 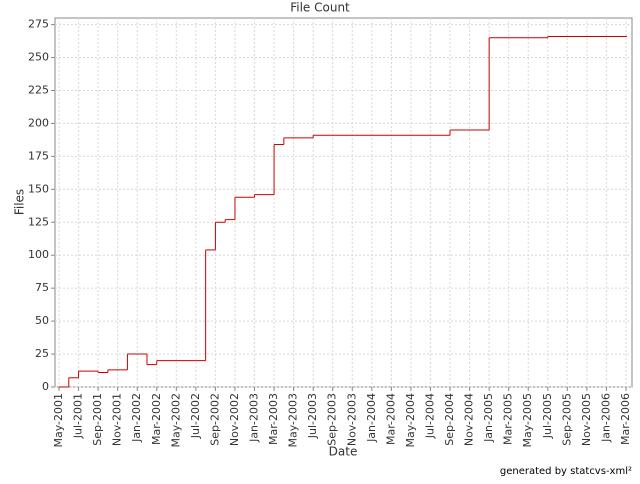 I want to click on x-tick-label: May-2002, so click(x=175, y=420).